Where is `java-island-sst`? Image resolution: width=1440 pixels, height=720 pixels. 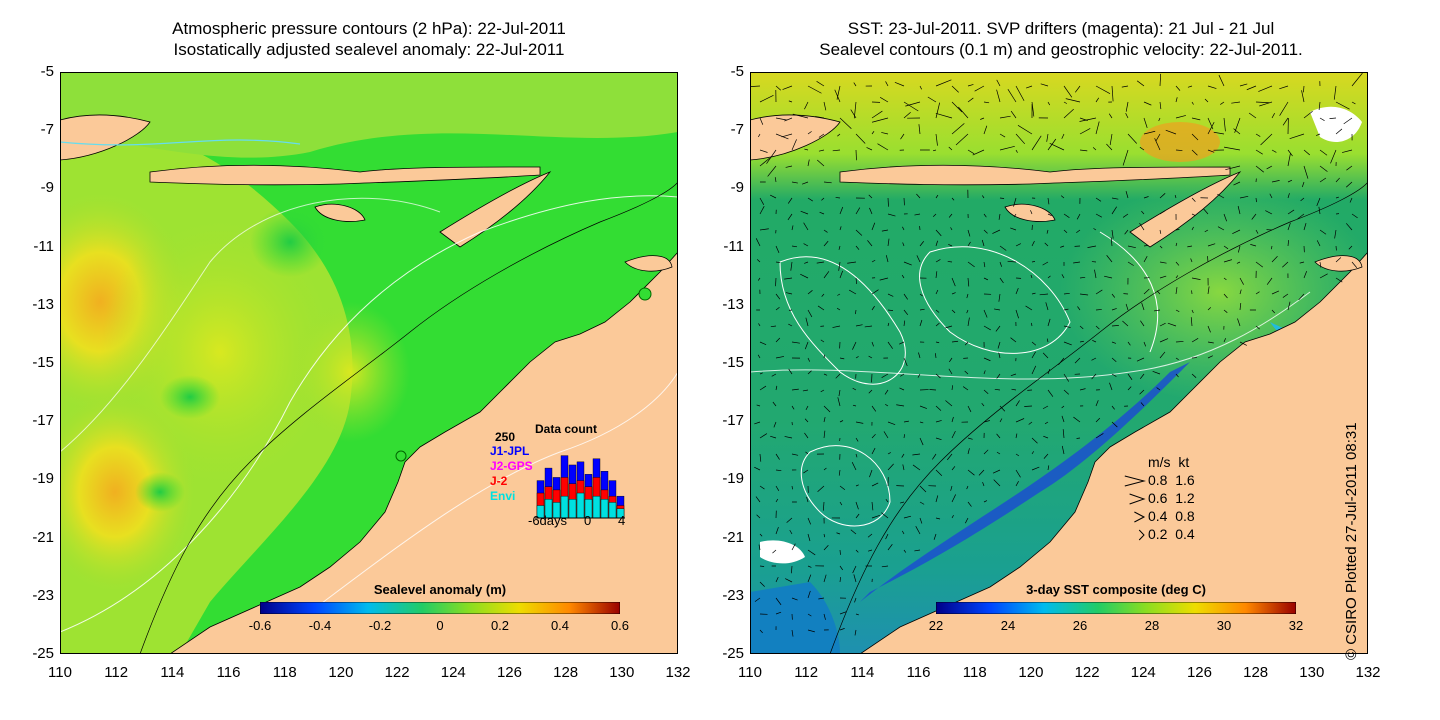
java-island-sst is located at coordinates (795, 137).